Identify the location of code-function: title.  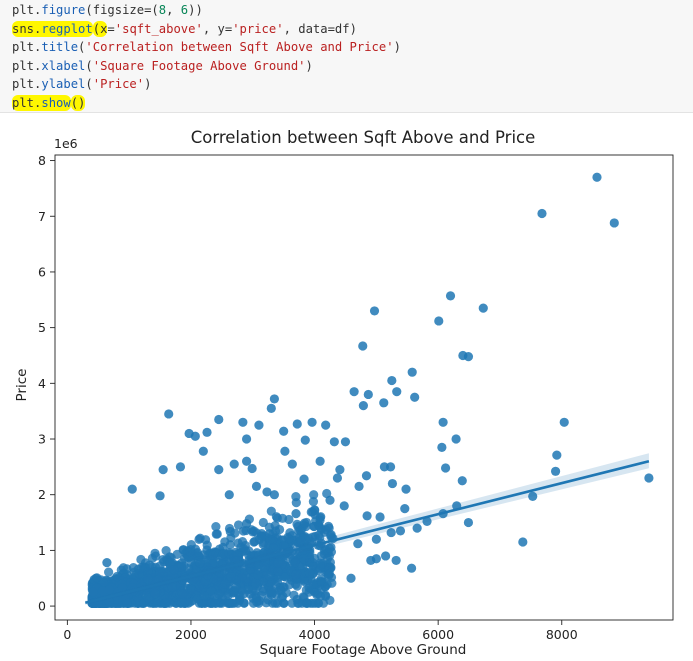
(60, 47).